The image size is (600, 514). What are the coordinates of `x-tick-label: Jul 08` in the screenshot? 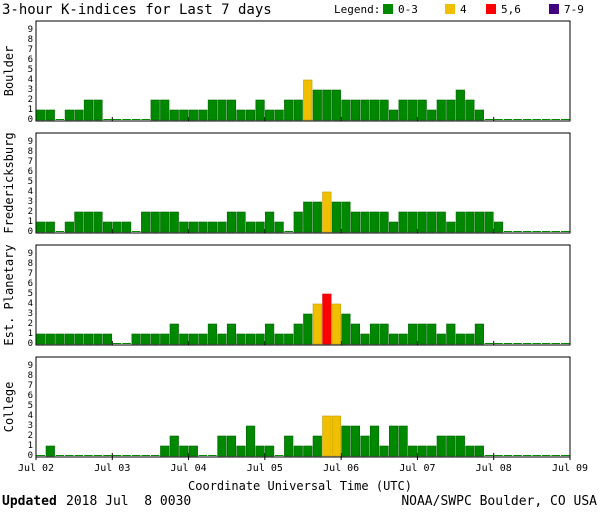 It's located at (494, 468).